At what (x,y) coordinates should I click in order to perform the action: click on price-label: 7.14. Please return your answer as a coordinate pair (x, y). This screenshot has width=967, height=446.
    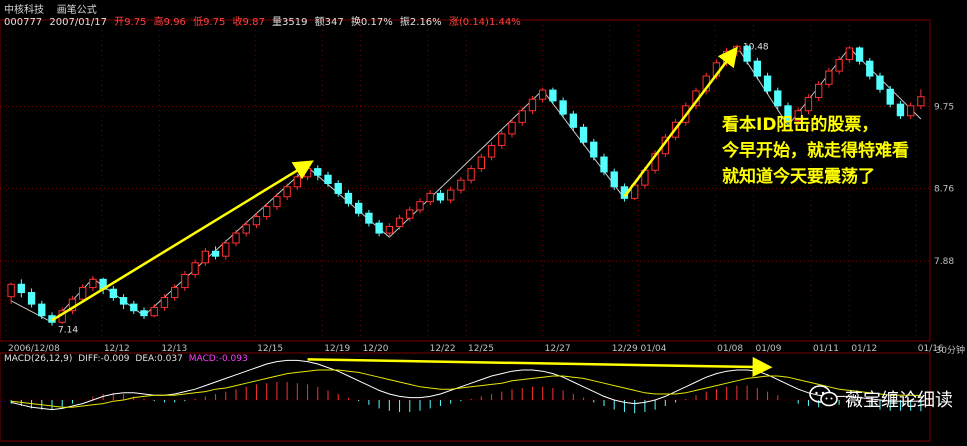
    Looking at the image, I should click on (68, 330).